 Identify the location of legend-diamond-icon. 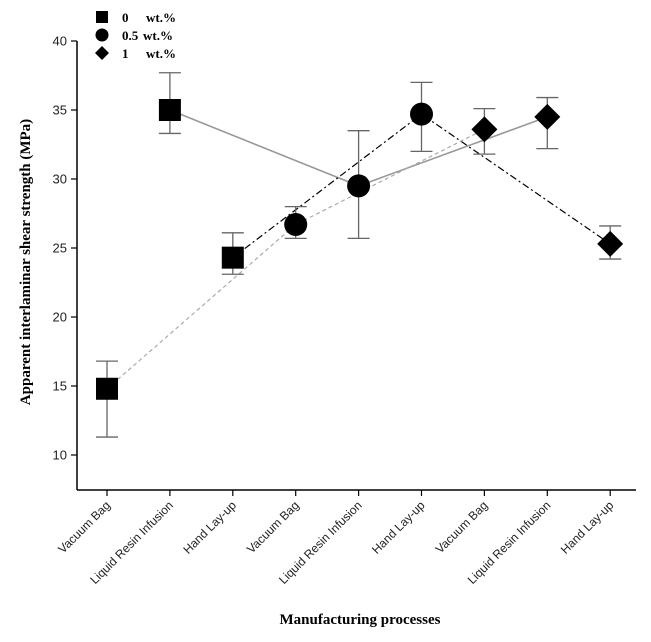
(102, 53).